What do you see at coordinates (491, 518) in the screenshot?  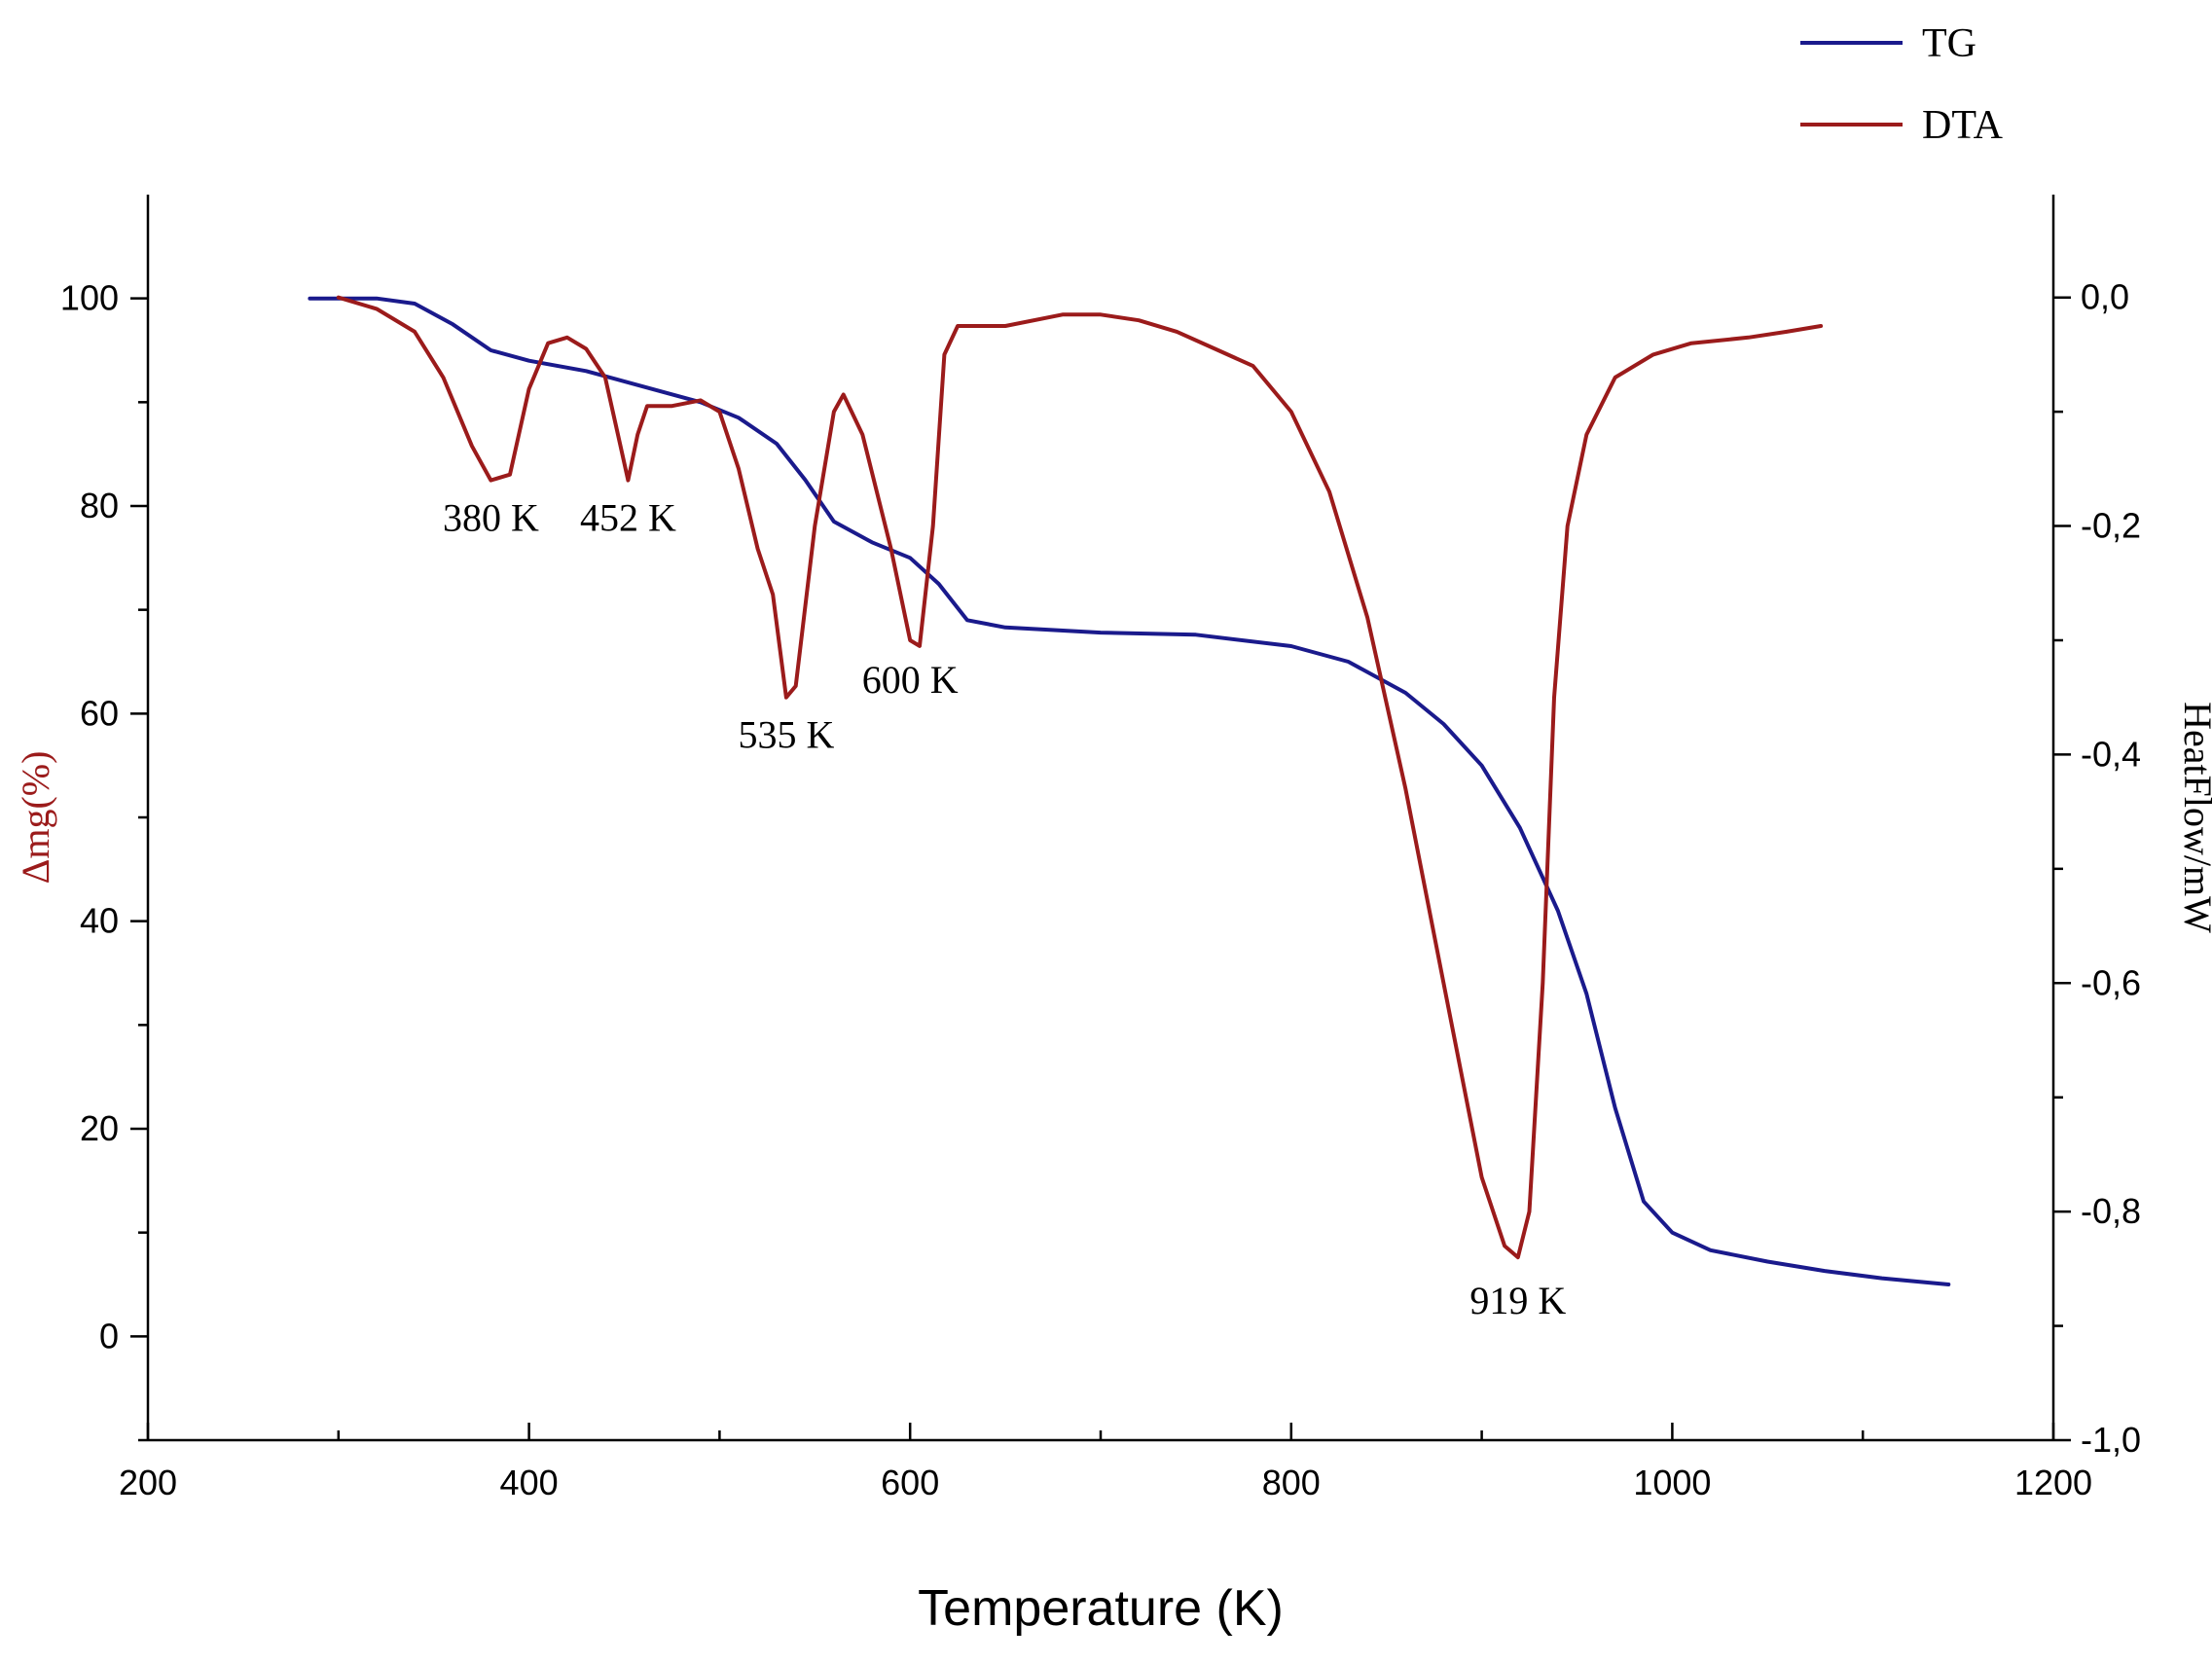 I see `peak-label: 380 K` at bounding box center [491, 518].